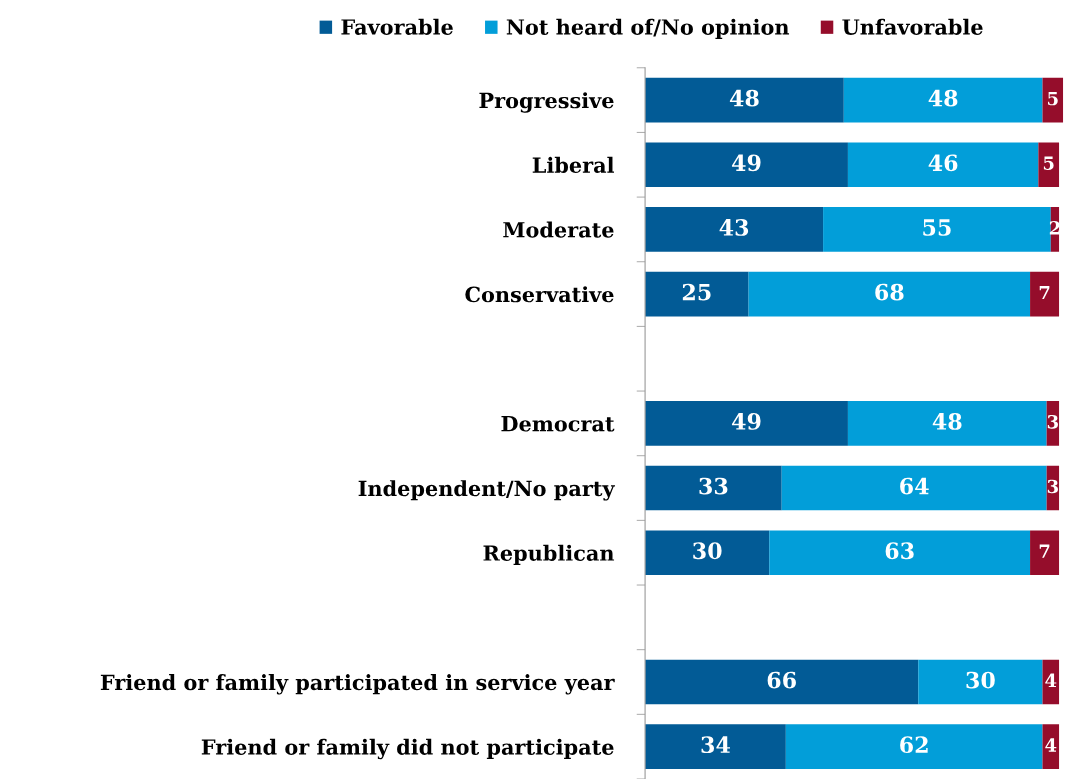 The width and height of the screenshot is (1086, 779). Describe the element at coordinates (573, 164) in the screenshot. I see `y-tick-label: Liberal` at that location.